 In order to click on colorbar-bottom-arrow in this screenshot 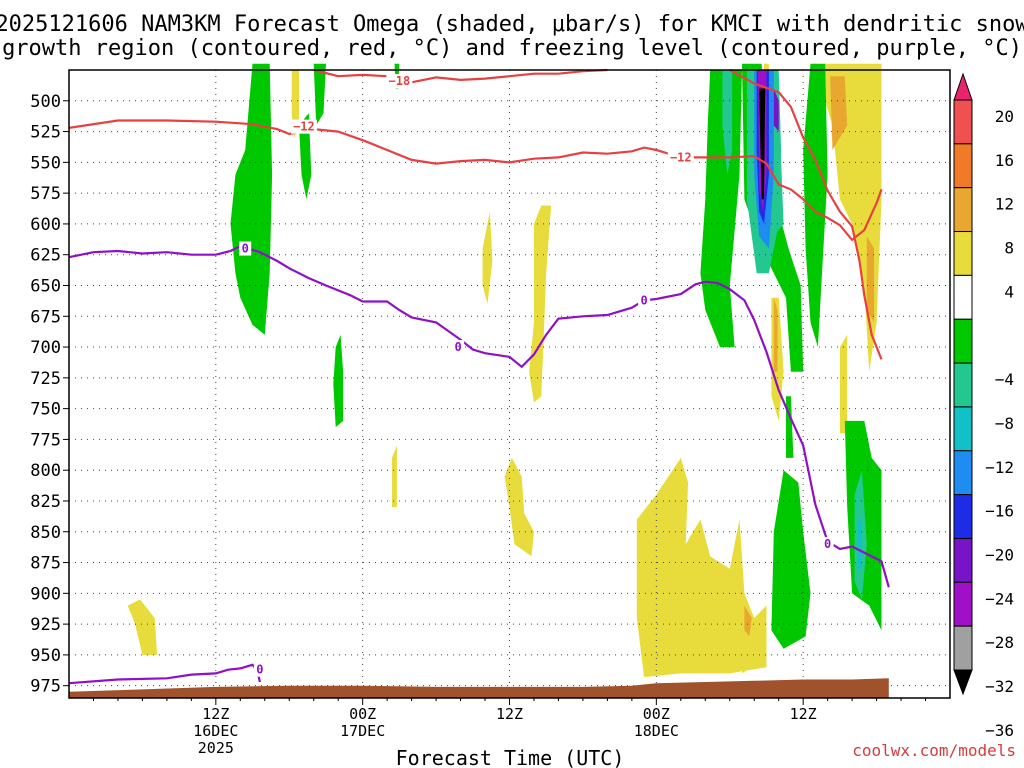, I will do `click(963, 682)`.